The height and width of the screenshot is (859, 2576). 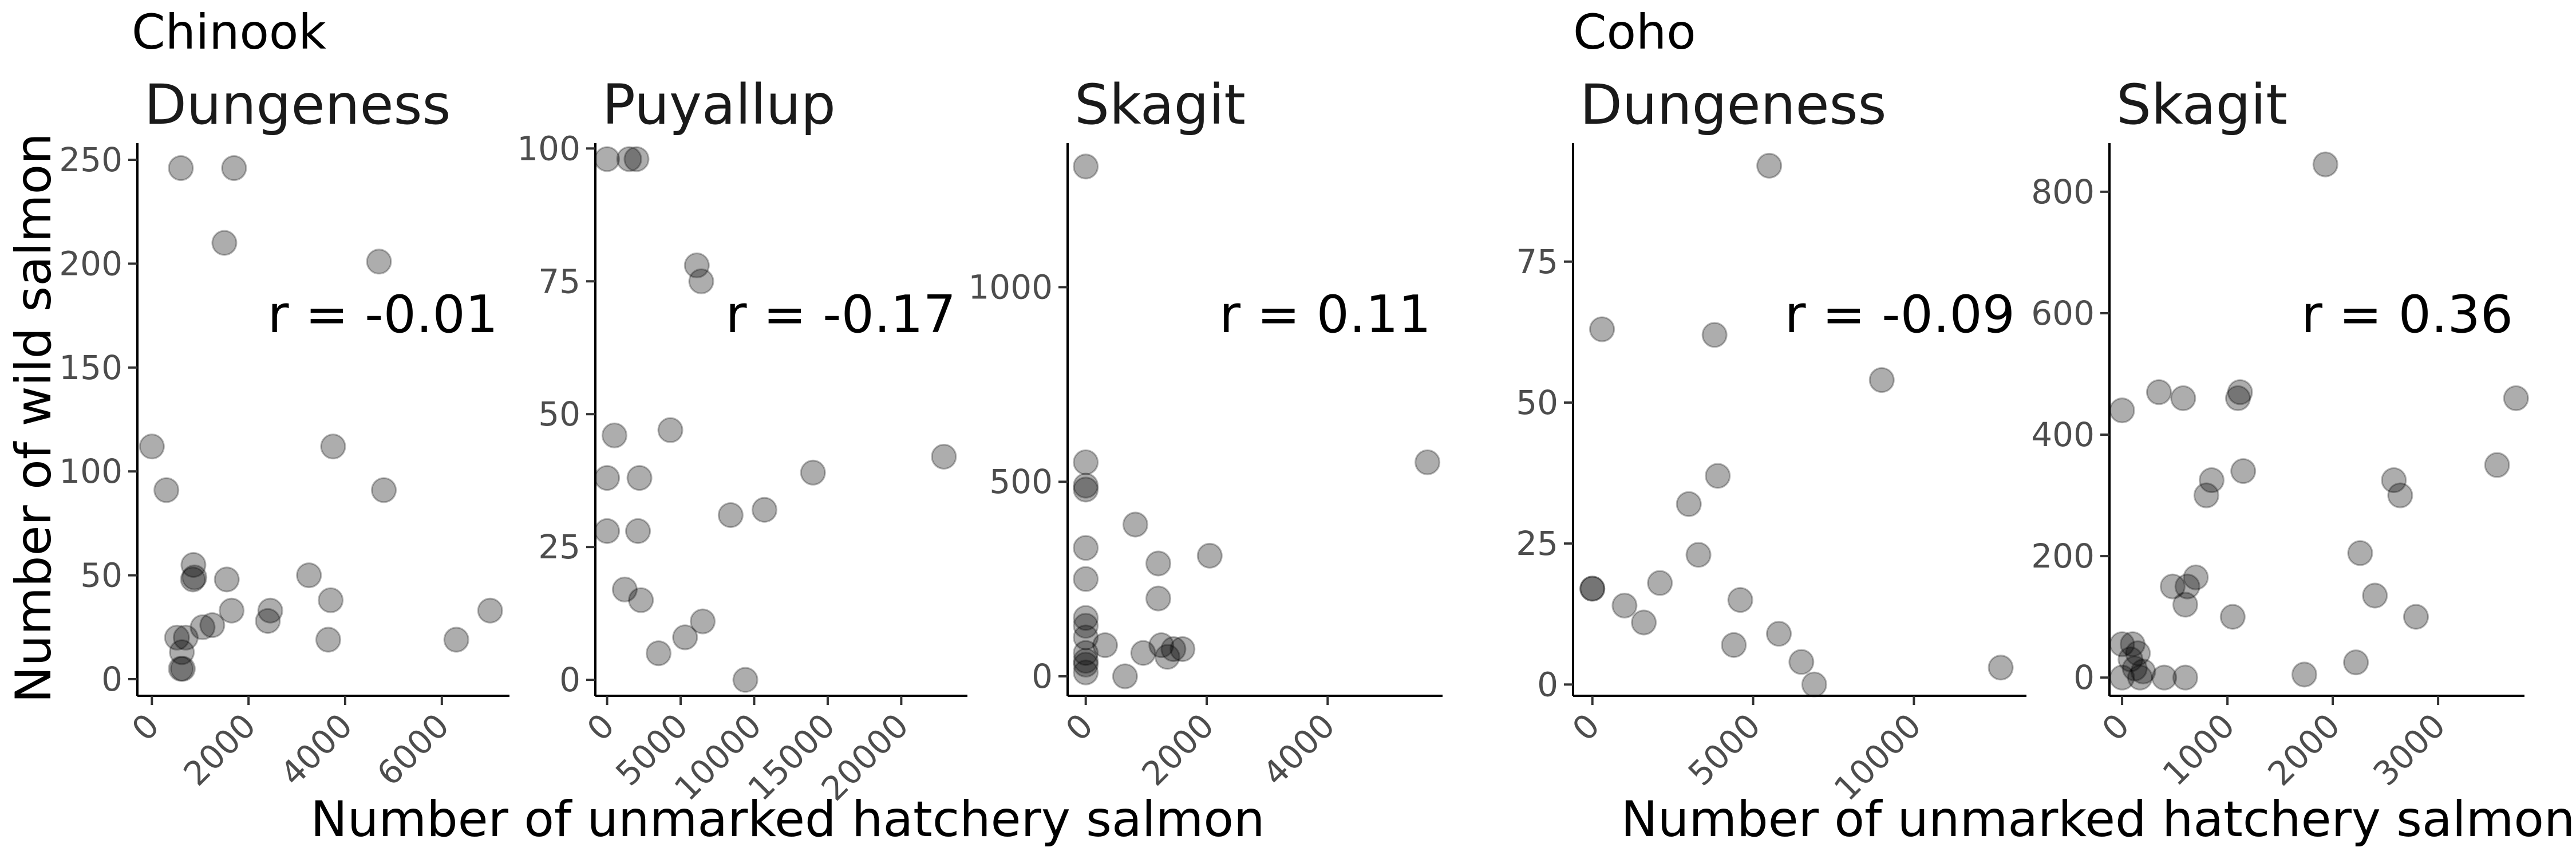 I want to click on y-tick-label: 250, so click(x=91, y=159).